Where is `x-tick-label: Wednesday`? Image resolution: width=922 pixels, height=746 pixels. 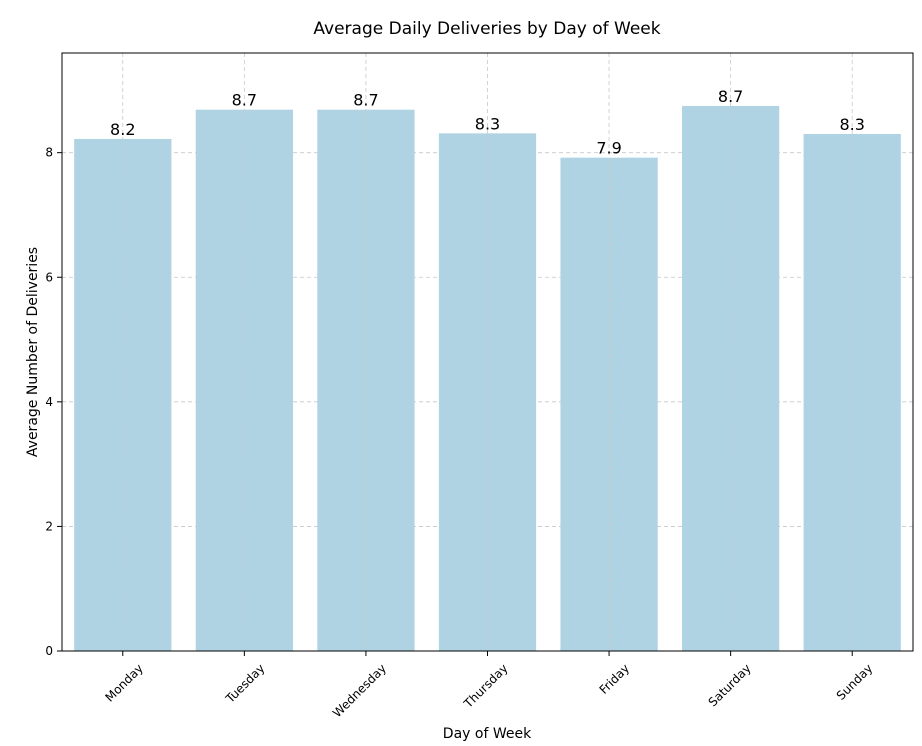
x-tick-label: Wednesday is located at coordinates (359, 690).